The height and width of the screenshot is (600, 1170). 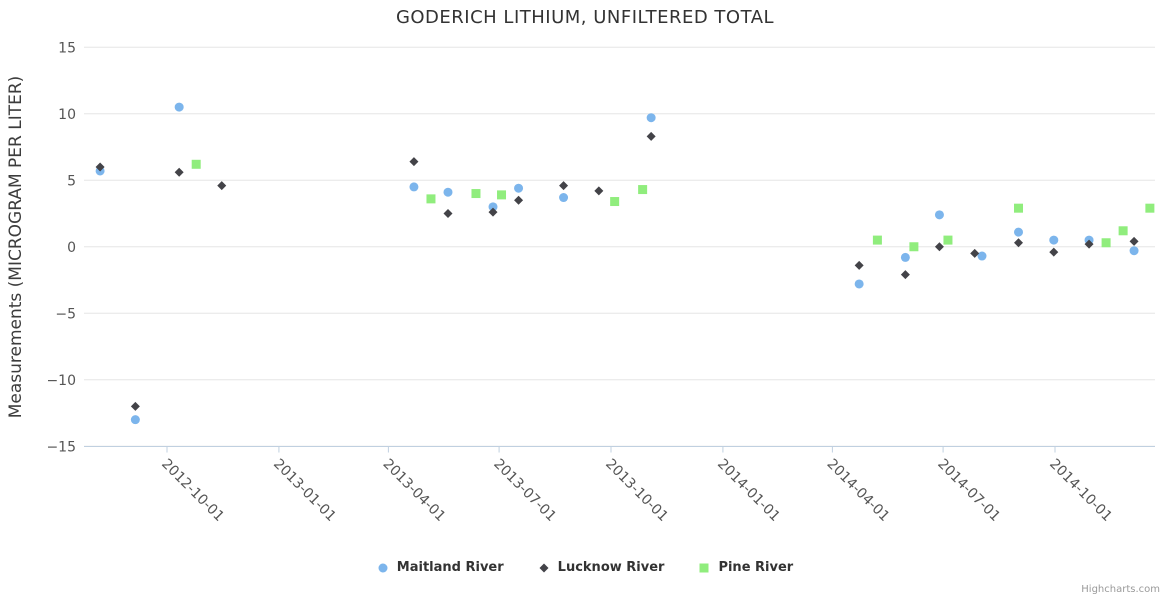 I want to click on legend-item-pine-river: Pine River, so click(x=745, y=567).